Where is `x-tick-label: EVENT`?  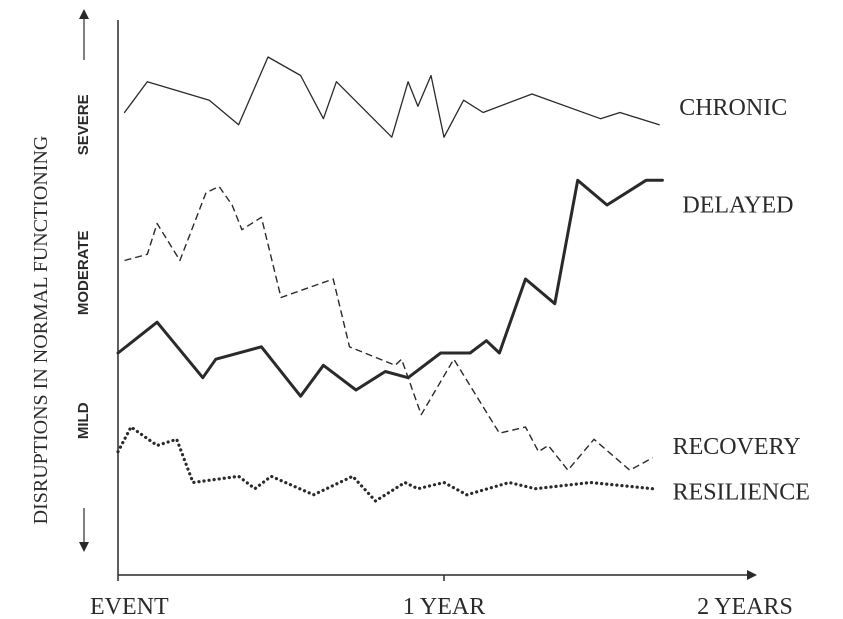 x-tick-label: EVENT is located at coordinates (129, 606).